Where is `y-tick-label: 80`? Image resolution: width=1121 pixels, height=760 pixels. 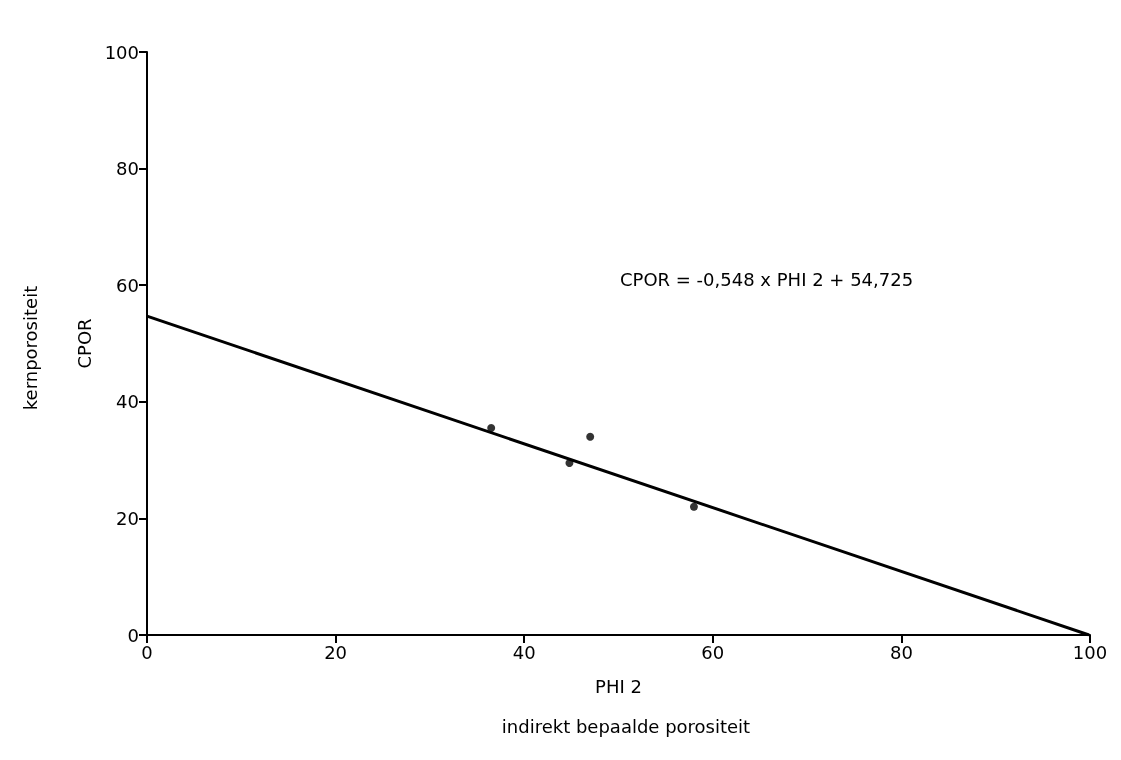 y-tick-label: 80 is located at coordinates (127, 169).